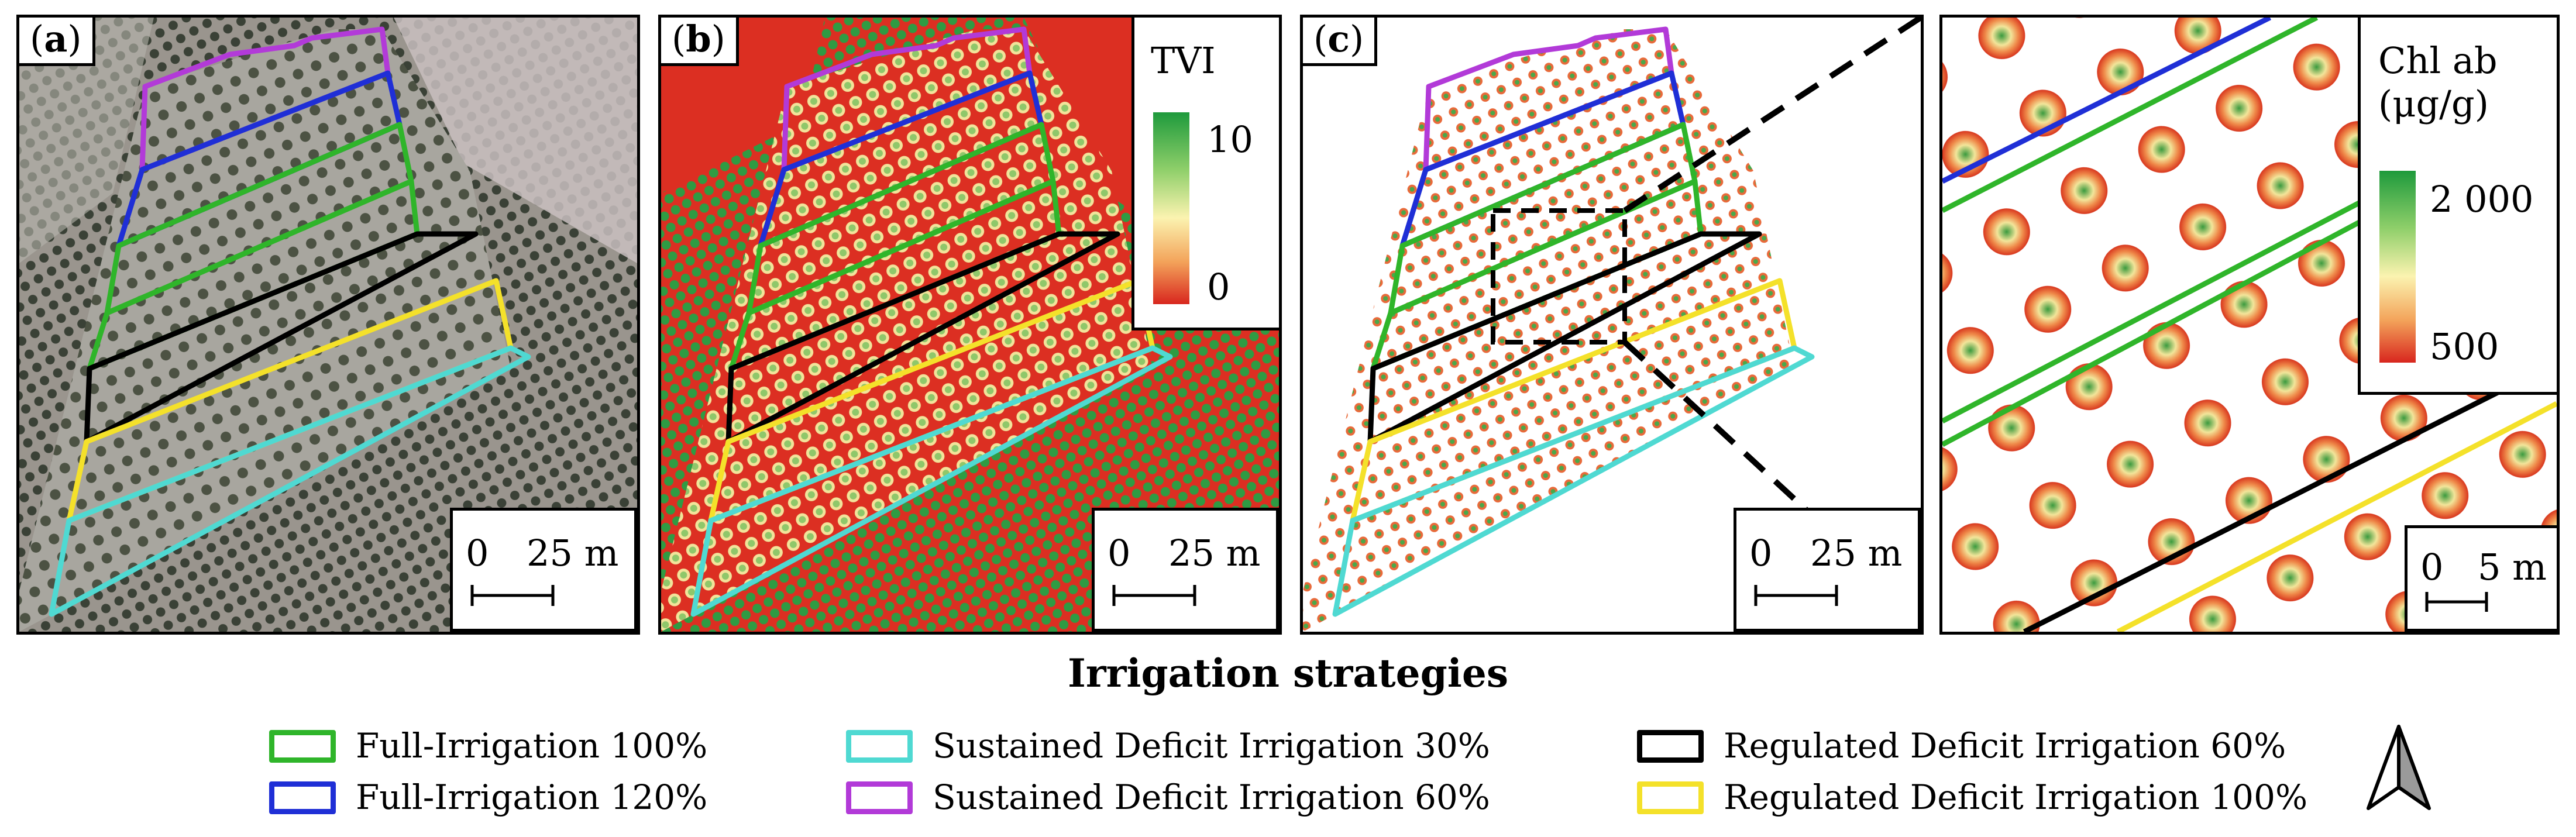  What do you see at coordinates (1288, 673) in the screenshot?
I see `legend-title: Irrigation strategies` at bounding box center [1288, 673].